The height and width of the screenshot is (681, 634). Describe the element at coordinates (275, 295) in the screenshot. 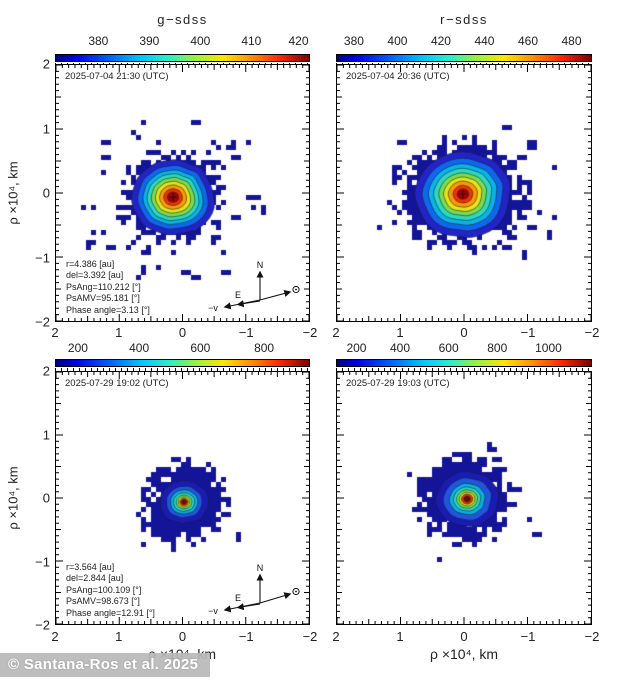

I see `sunward-arrow` at that location.